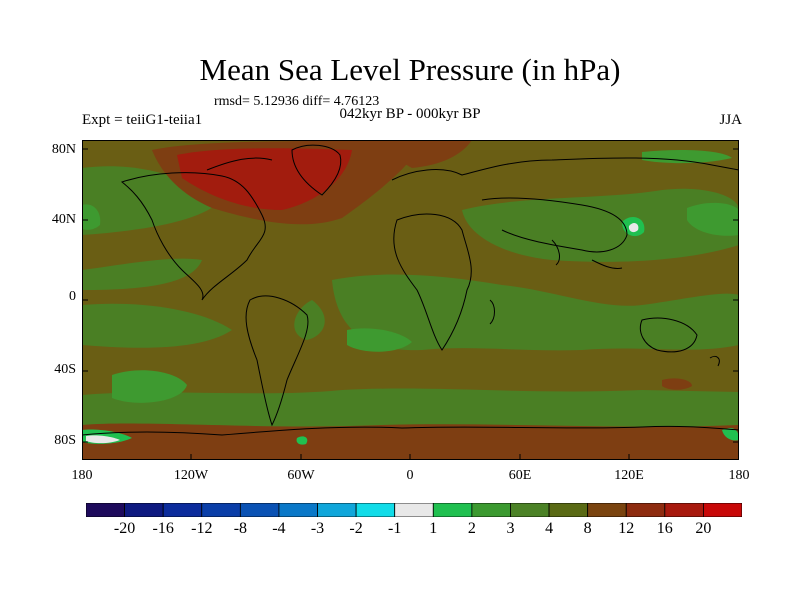 The width and height of the screenshot is (800, 600). What do you see at coordinates (124, 528) in the screenshot?
I see `colorbar-label: -20` at bounding box center [124, 528].